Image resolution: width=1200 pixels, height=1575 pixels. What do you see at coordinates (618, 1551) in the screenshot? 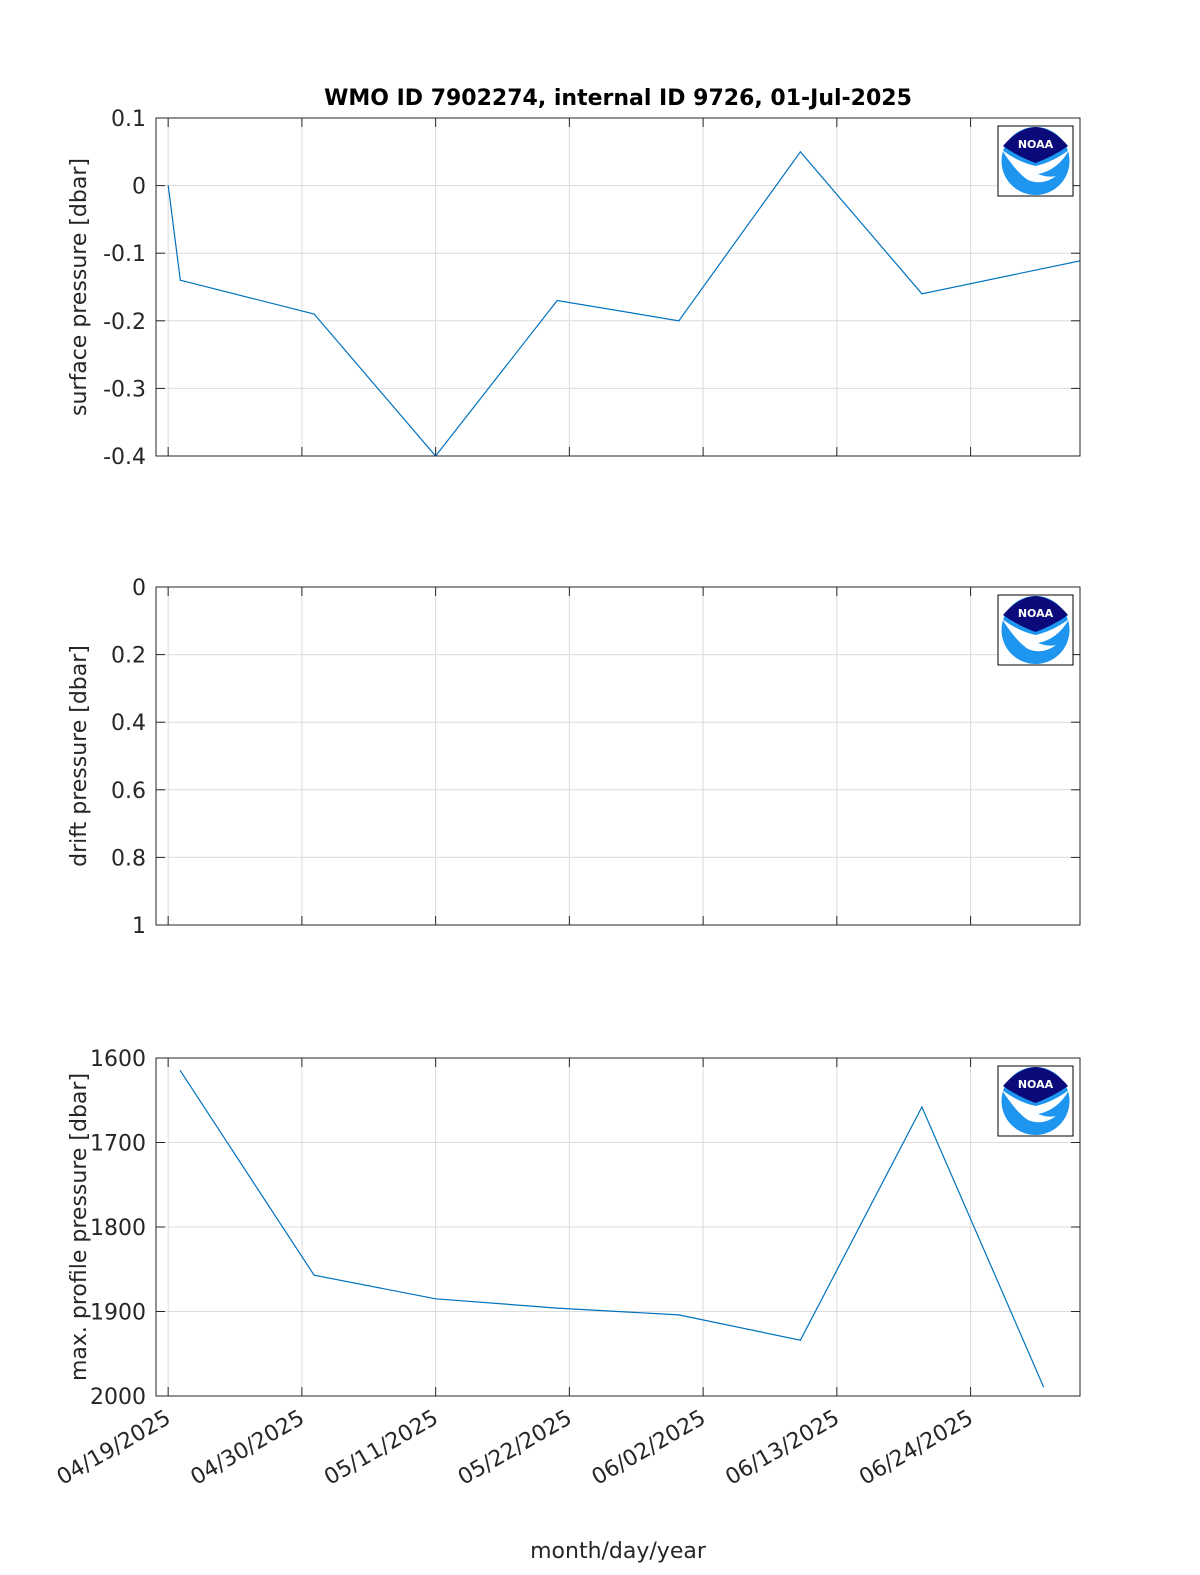
I see `x-axis-label: month/day/year` at bounding box center [618, 1551].